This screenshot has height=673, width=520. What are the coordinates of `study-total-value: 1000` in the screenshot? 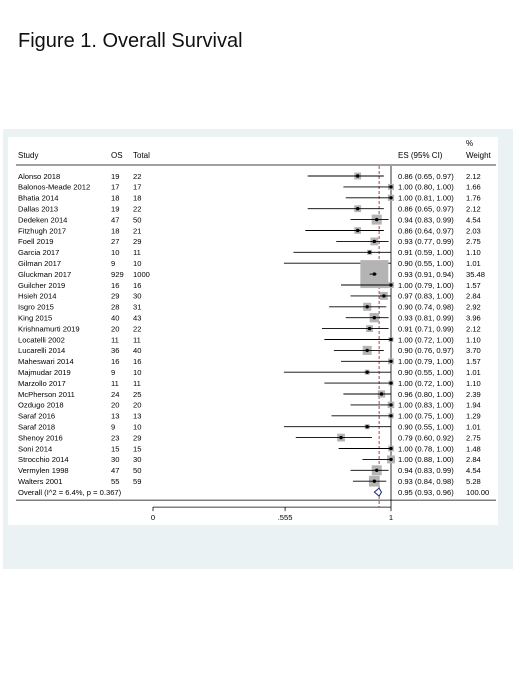 It's located at (141, 274).